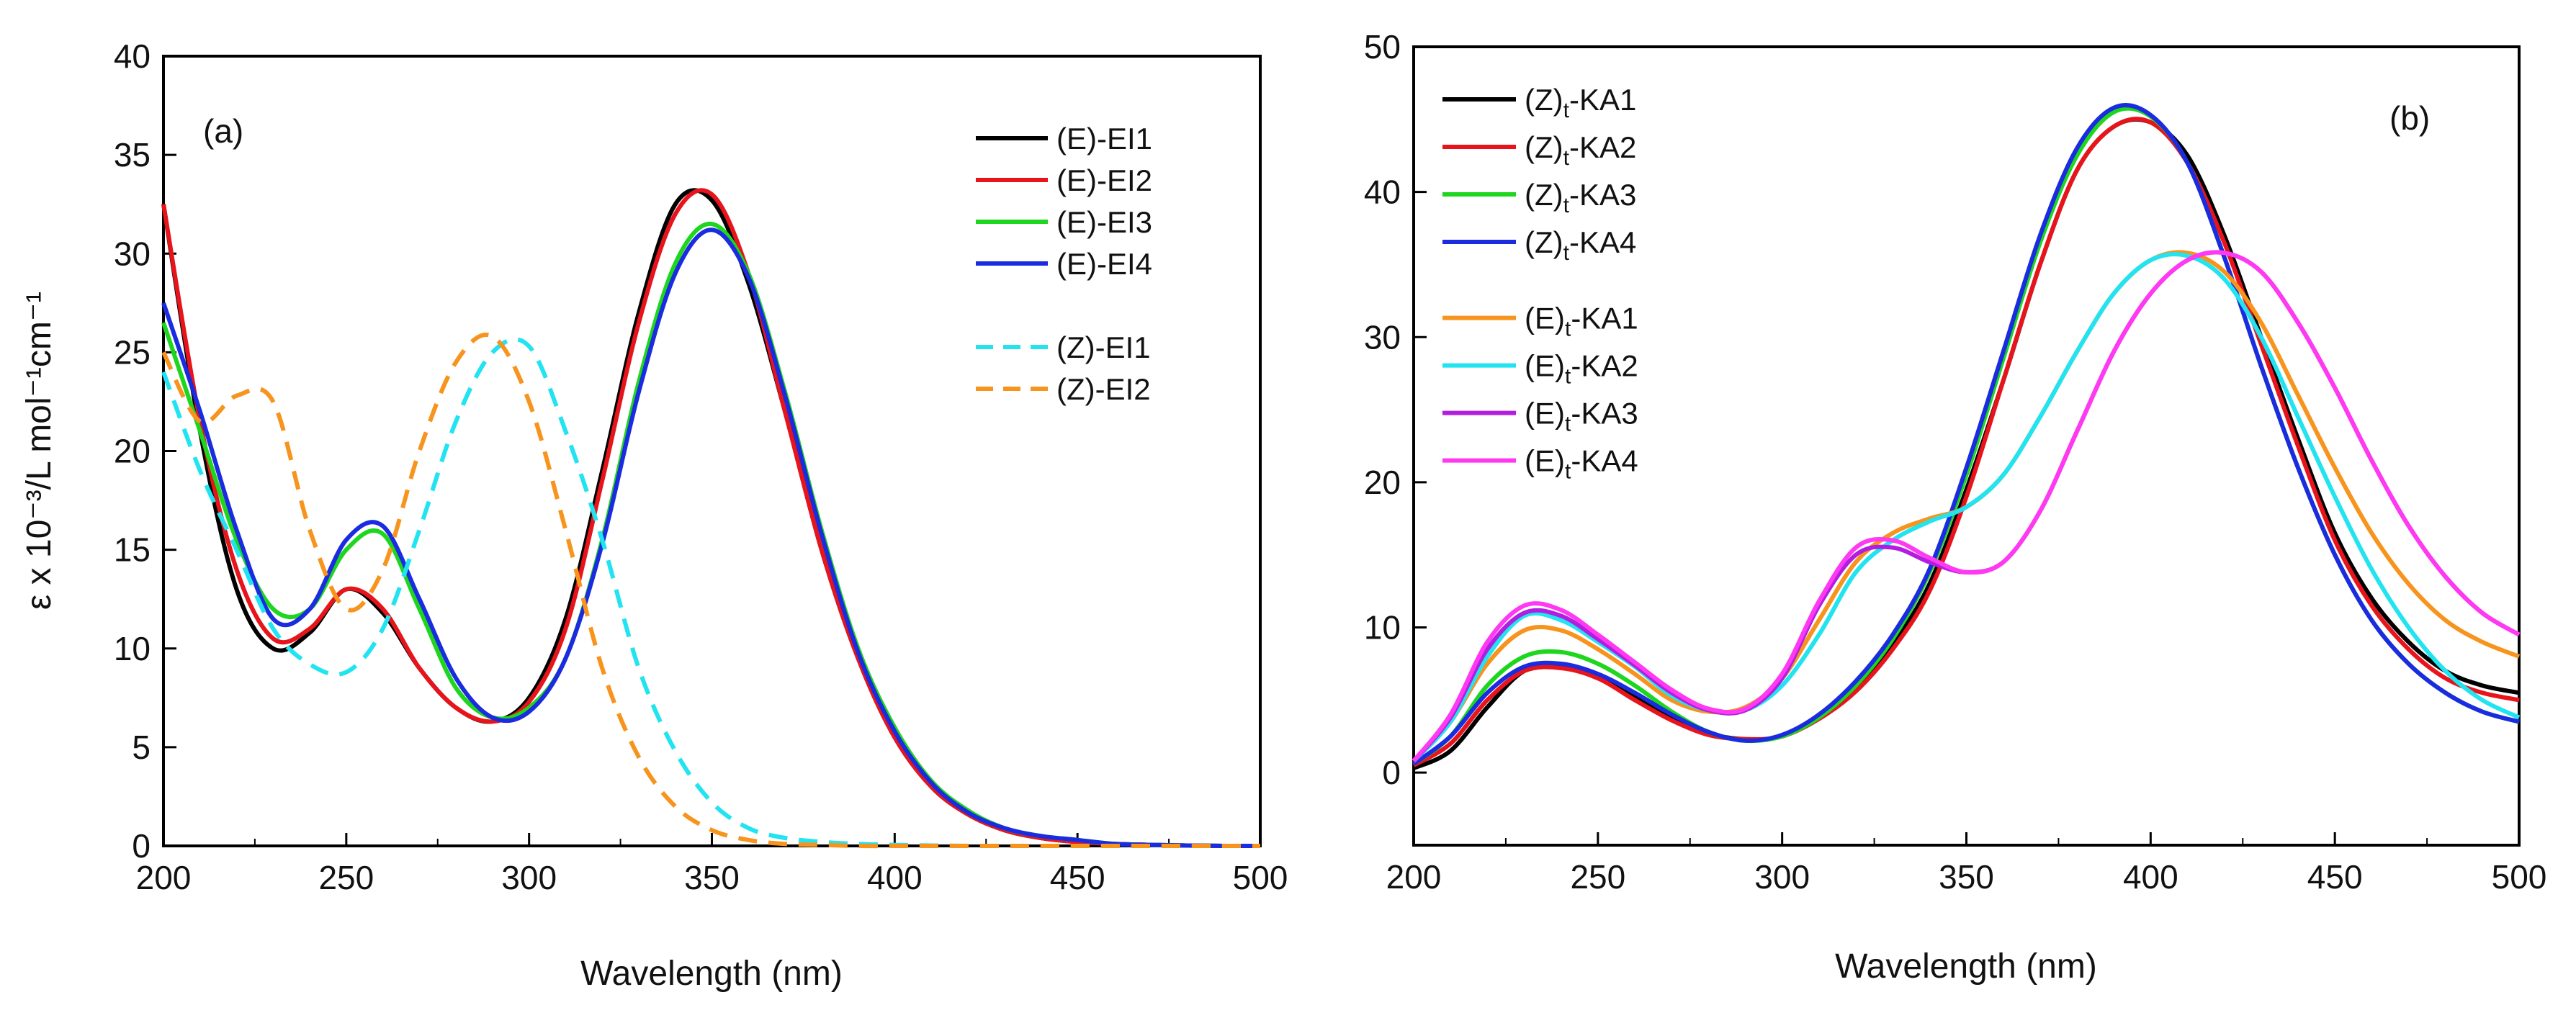 This screenshot has width=2576, height=1023. What do you see at coordinates (1581, 464) in the screenshot?
I see `b-legend-label-8: (E)t-KA4` at bounding box center [1581, 464].